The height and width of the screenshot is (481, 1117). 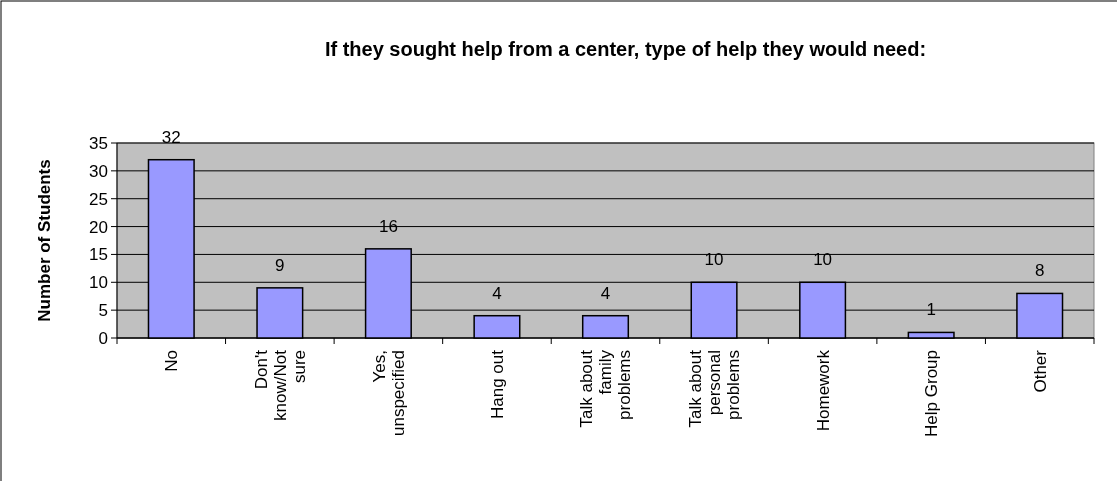 I want to click on y-tick-label: 5, so click(x=103, y=311).